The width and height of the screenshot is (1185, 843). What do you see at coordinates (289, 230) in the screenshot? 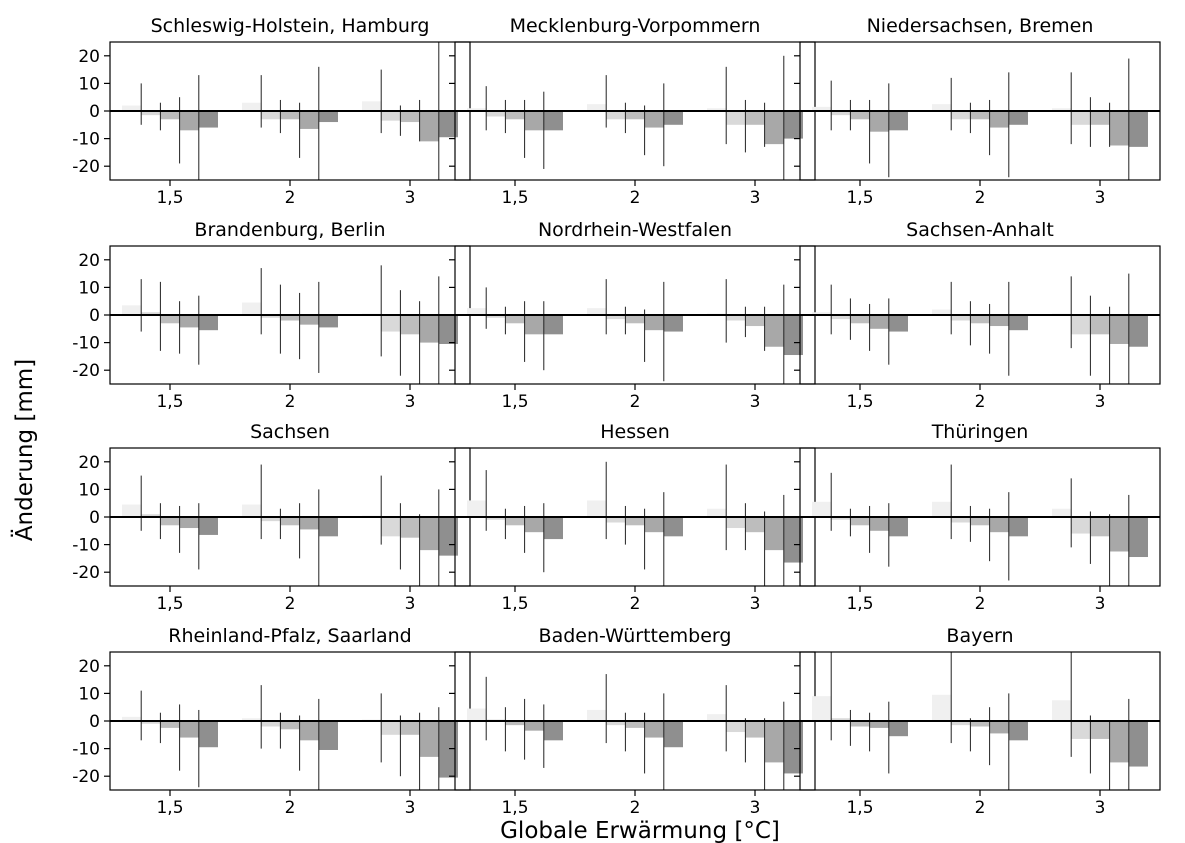
I see `panel-title: Brandenburg, Berlin` at bounding box center [289, 230].